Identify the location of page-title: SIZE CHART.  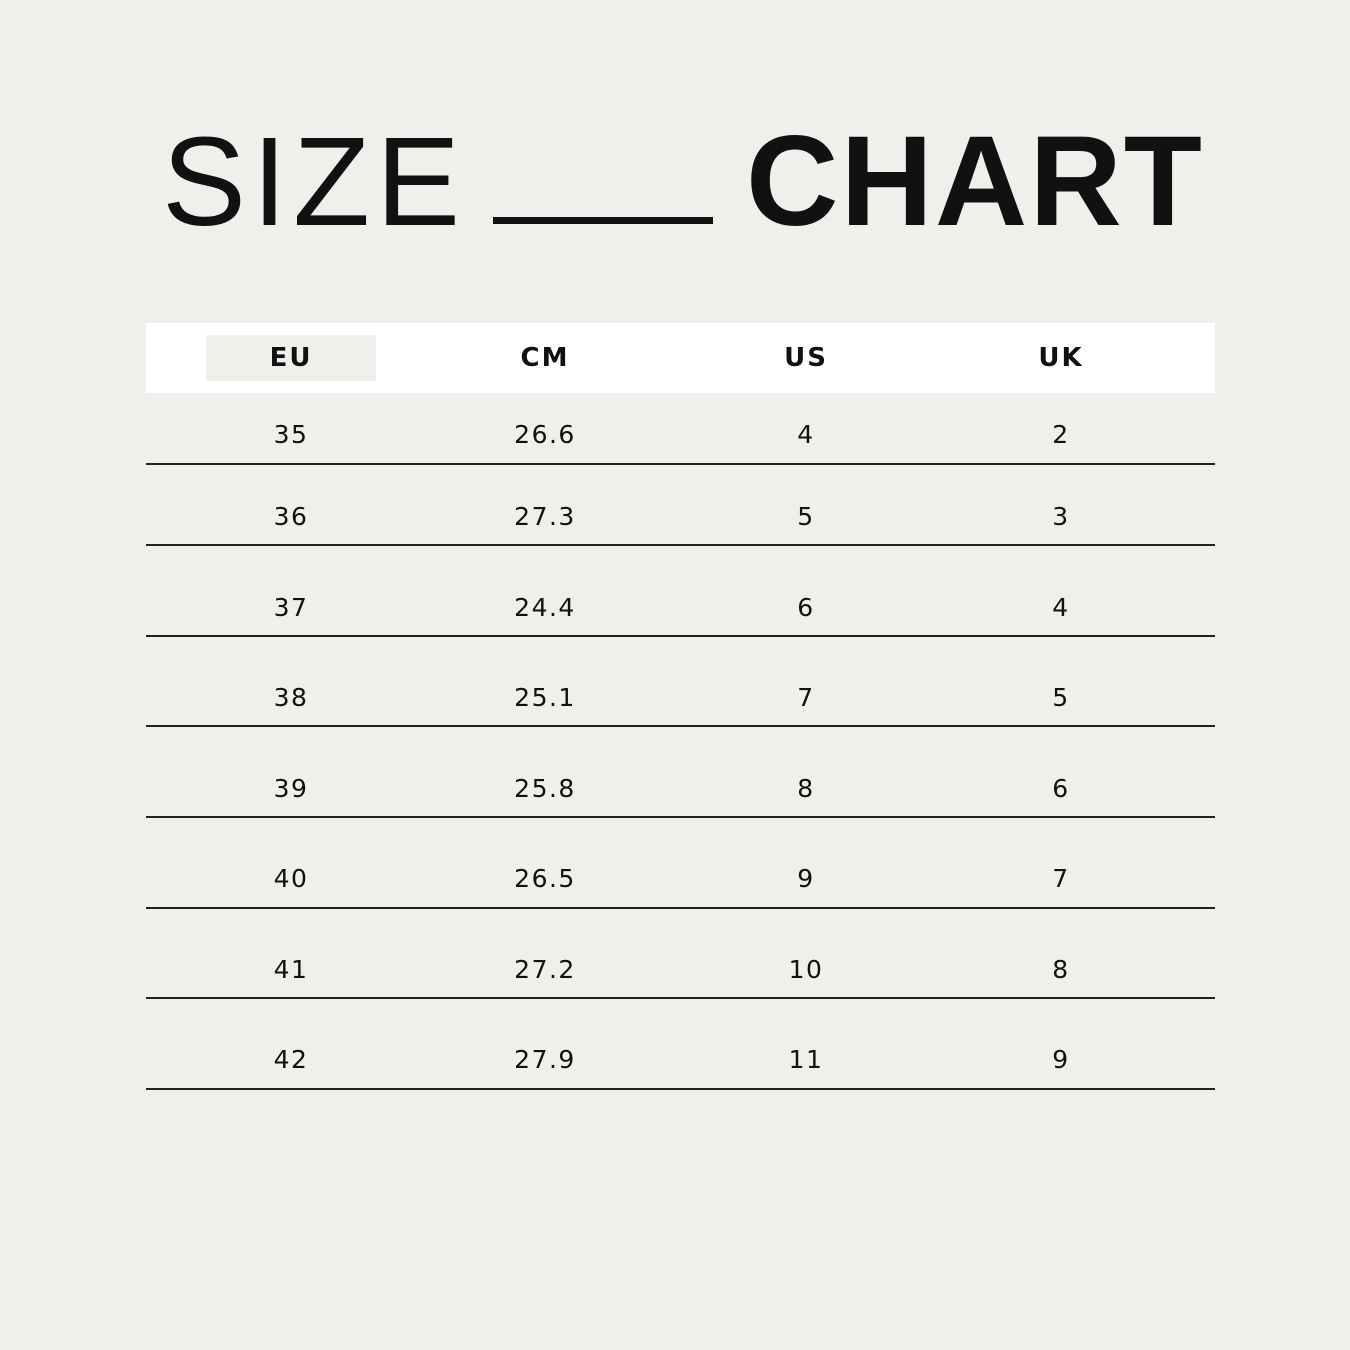
(675, 182).